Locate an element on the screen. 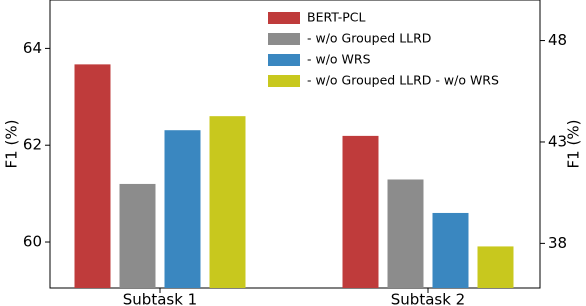  x-tick-label: Subtask 2 is located at coordinates (428, 298).